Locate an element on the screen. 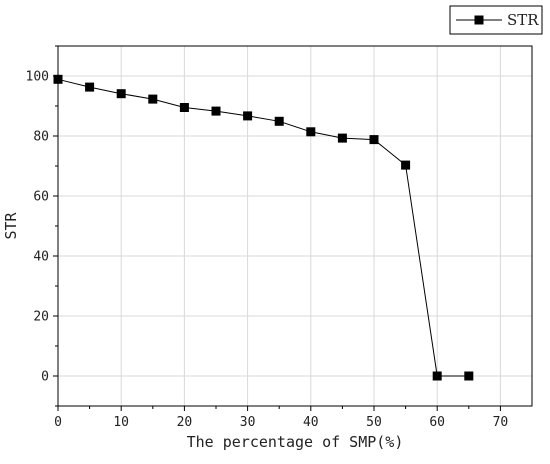 The width and height of the screenshot is (550, 464). y-tick-label: 20 is located at coordinates (41, 317).